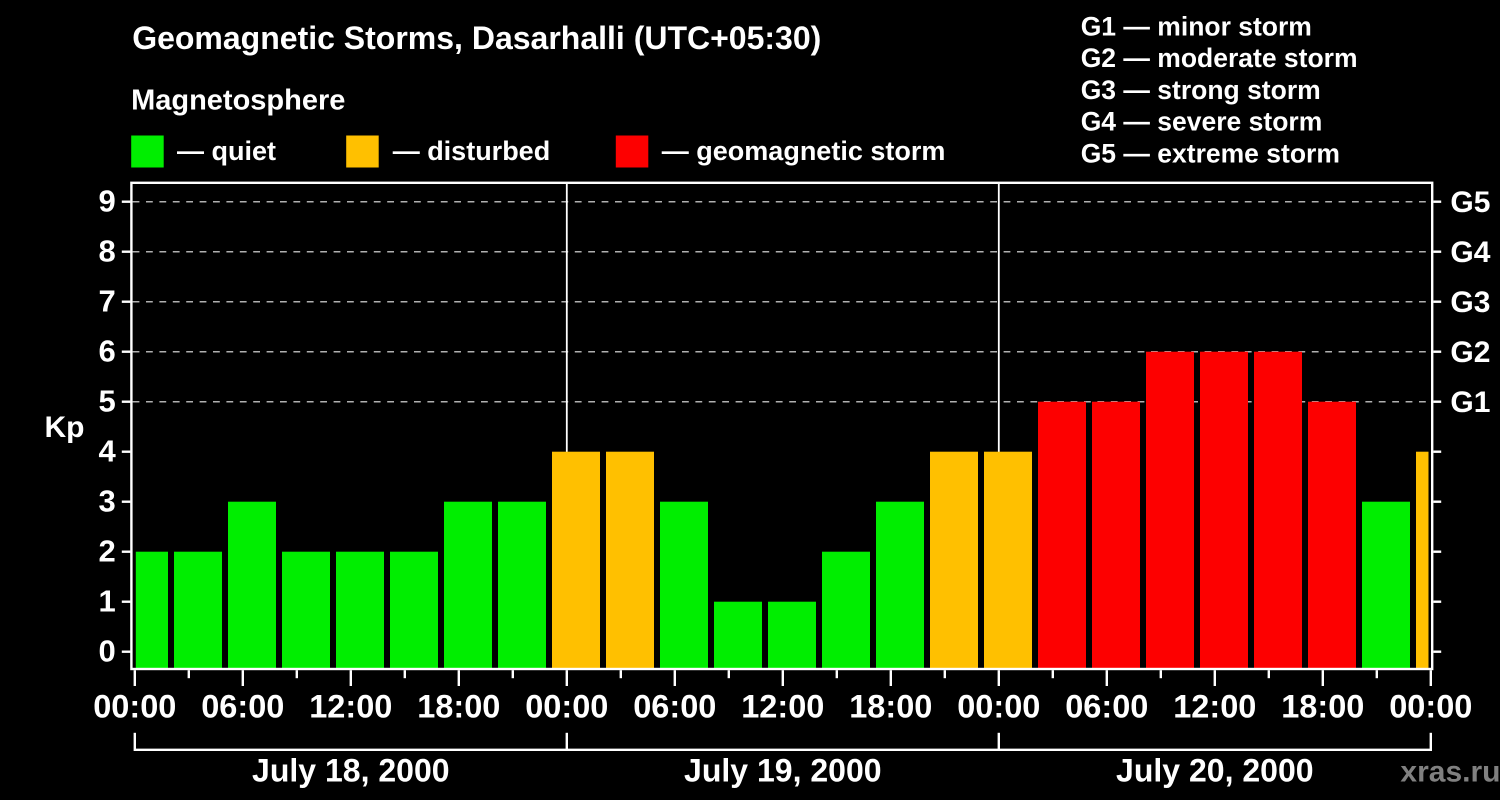 The width and height of the screenshot is (1500, 800). Describe the element at coordinates (472, 151) in the screenshot. I see `svg-text: — disturbed` at that location.